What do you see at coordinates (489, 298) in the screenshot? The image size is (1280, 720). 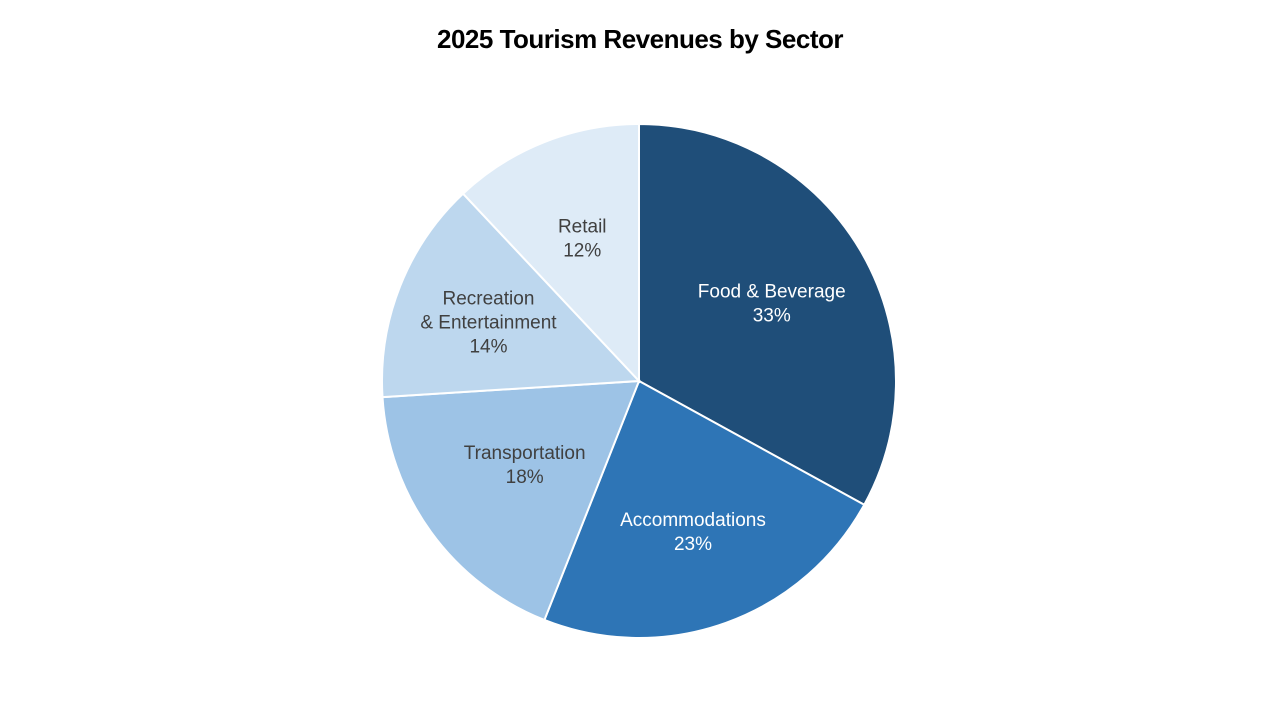 I see `slice-category-label: Recreation` at bounding box center [489, 298].